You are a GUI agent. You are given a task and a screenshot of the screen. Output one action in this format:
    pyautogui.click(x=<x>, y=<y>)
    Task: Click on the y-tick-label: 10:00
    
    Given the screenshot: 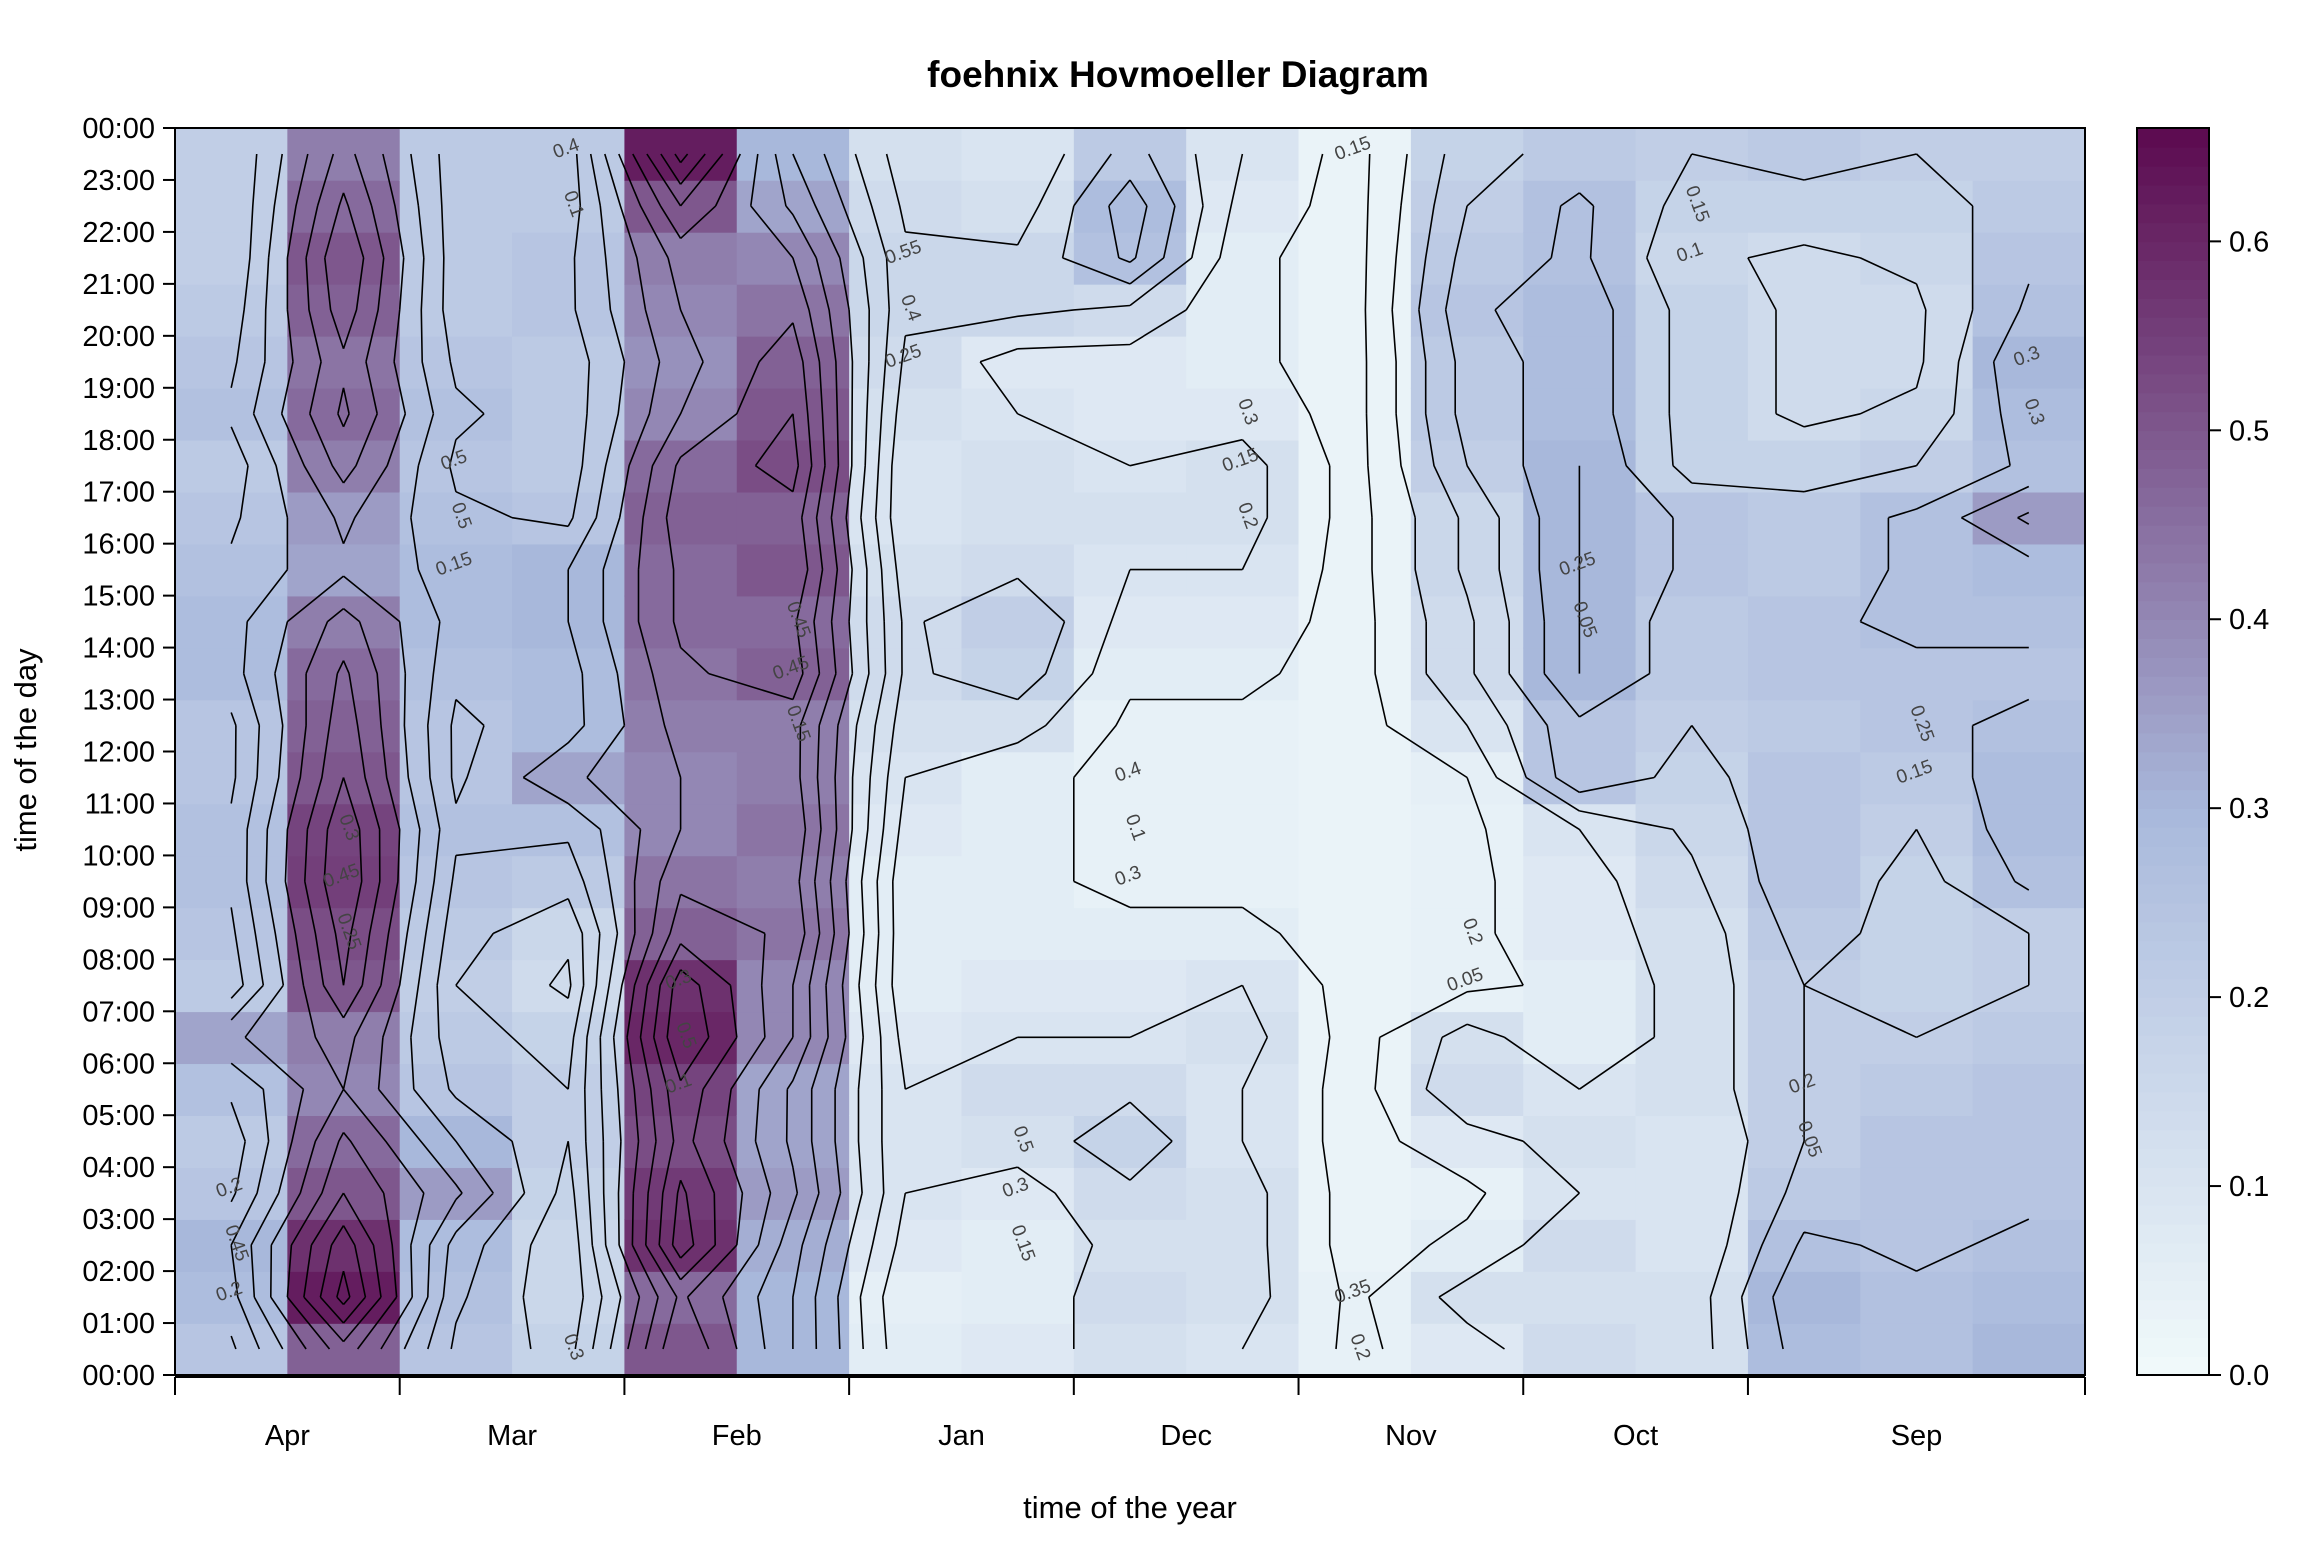 What is the action you would take?
    pyautogui.click(x=118, y=856)
    